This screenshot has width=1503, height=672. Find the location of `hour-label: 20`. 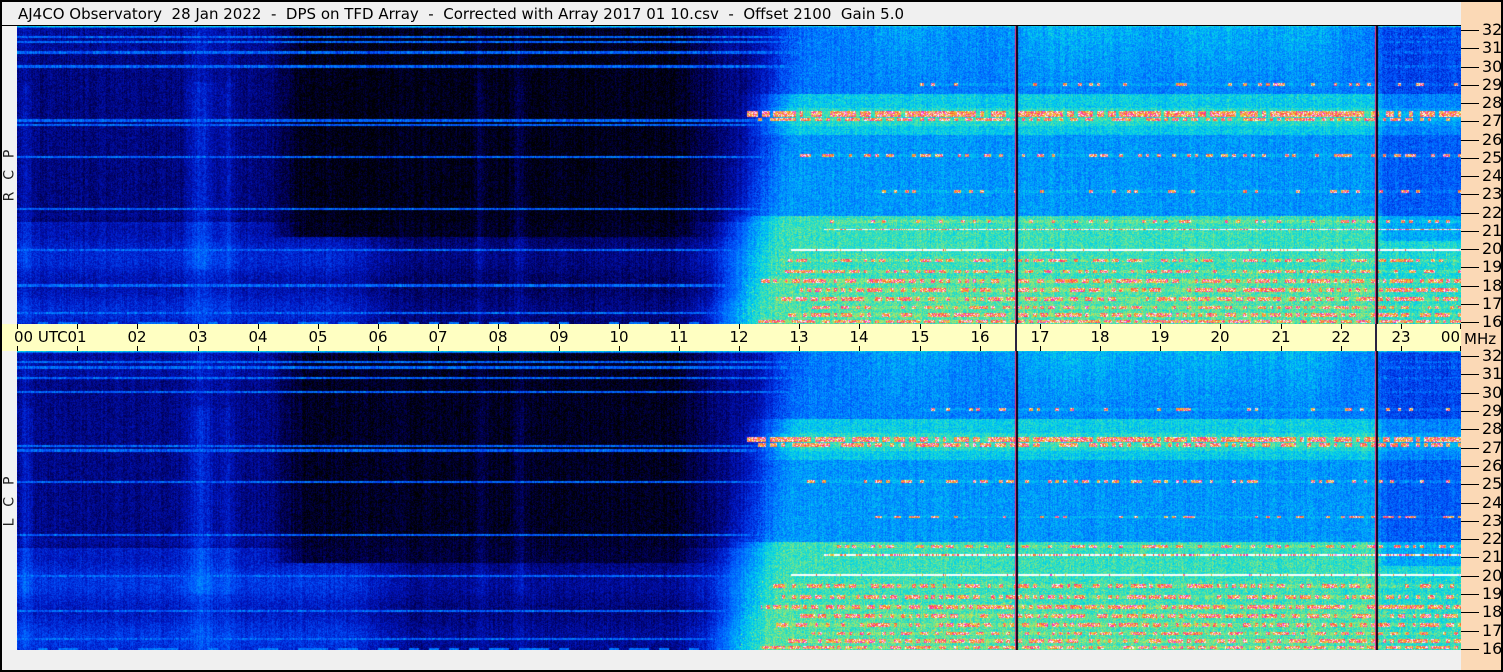

hour-label: 20 is located at coordinates (1220, 337).